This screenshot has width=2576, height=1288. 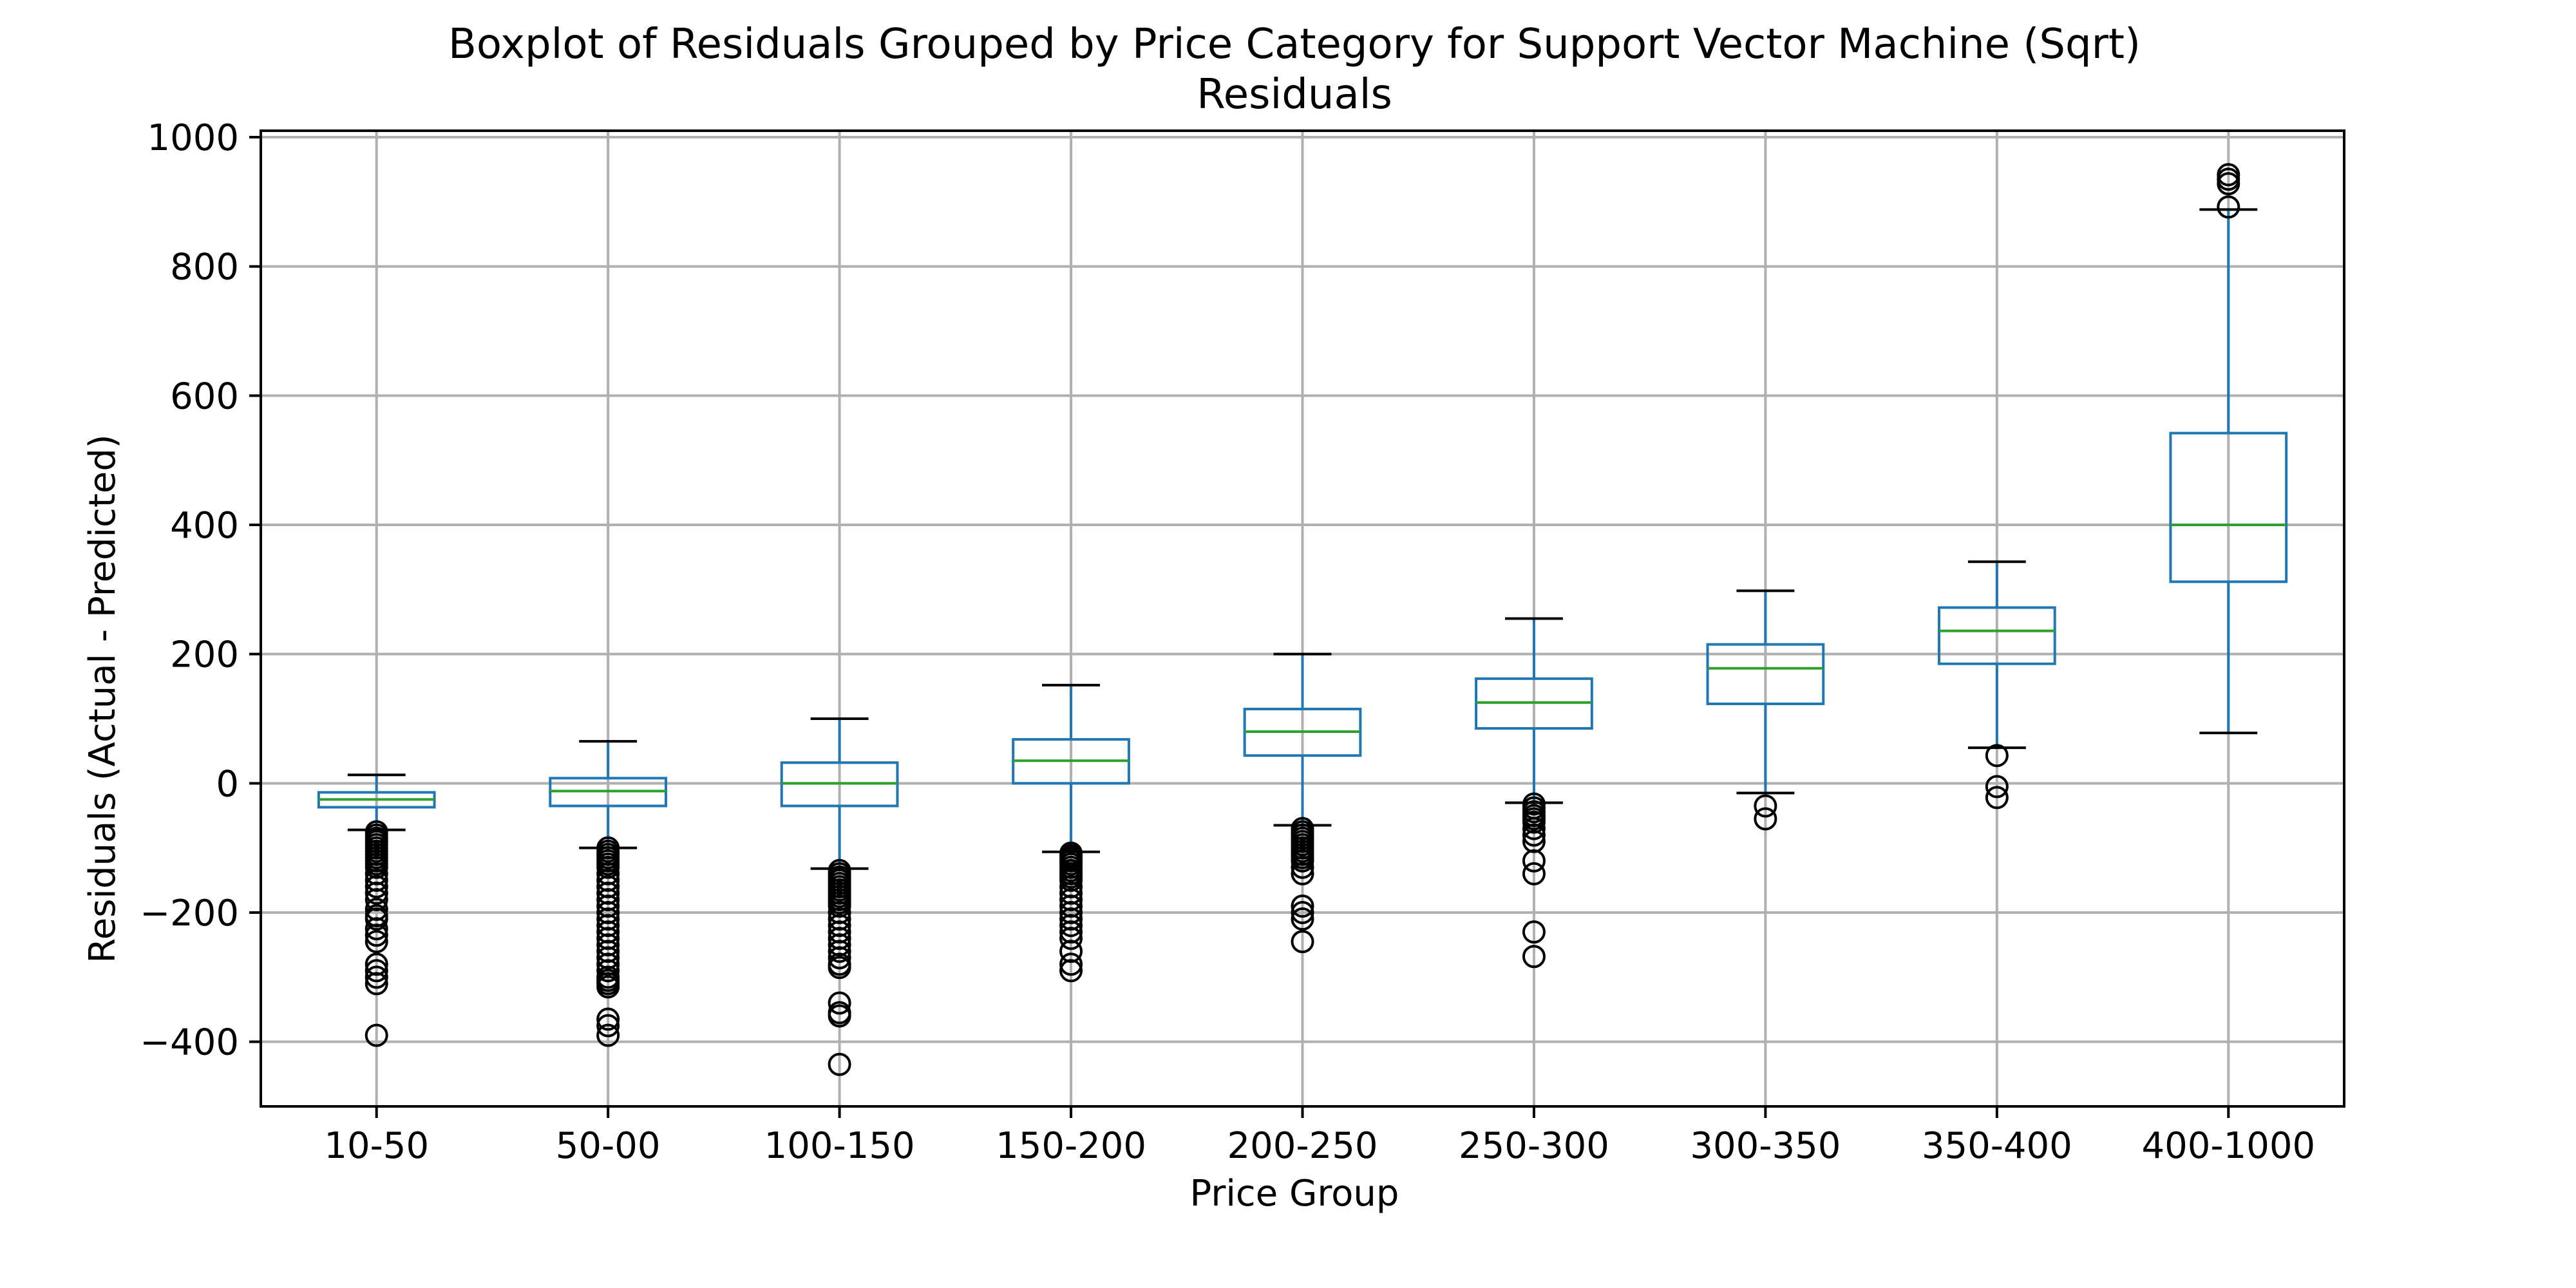 I want to click on y-tick-label: 1000, so click(x=193, y=138).